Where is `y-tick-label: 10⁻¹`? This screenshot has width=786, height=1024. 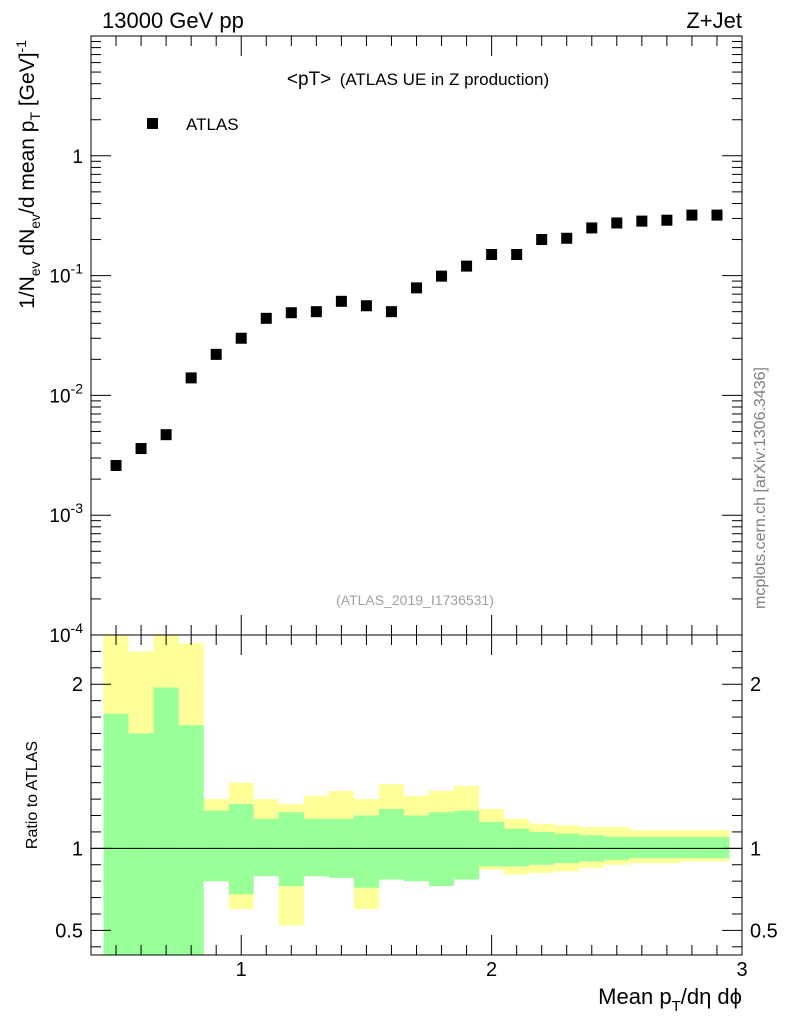
y-tick-label: 10⁻¹ is located at coordinates (66, 274).